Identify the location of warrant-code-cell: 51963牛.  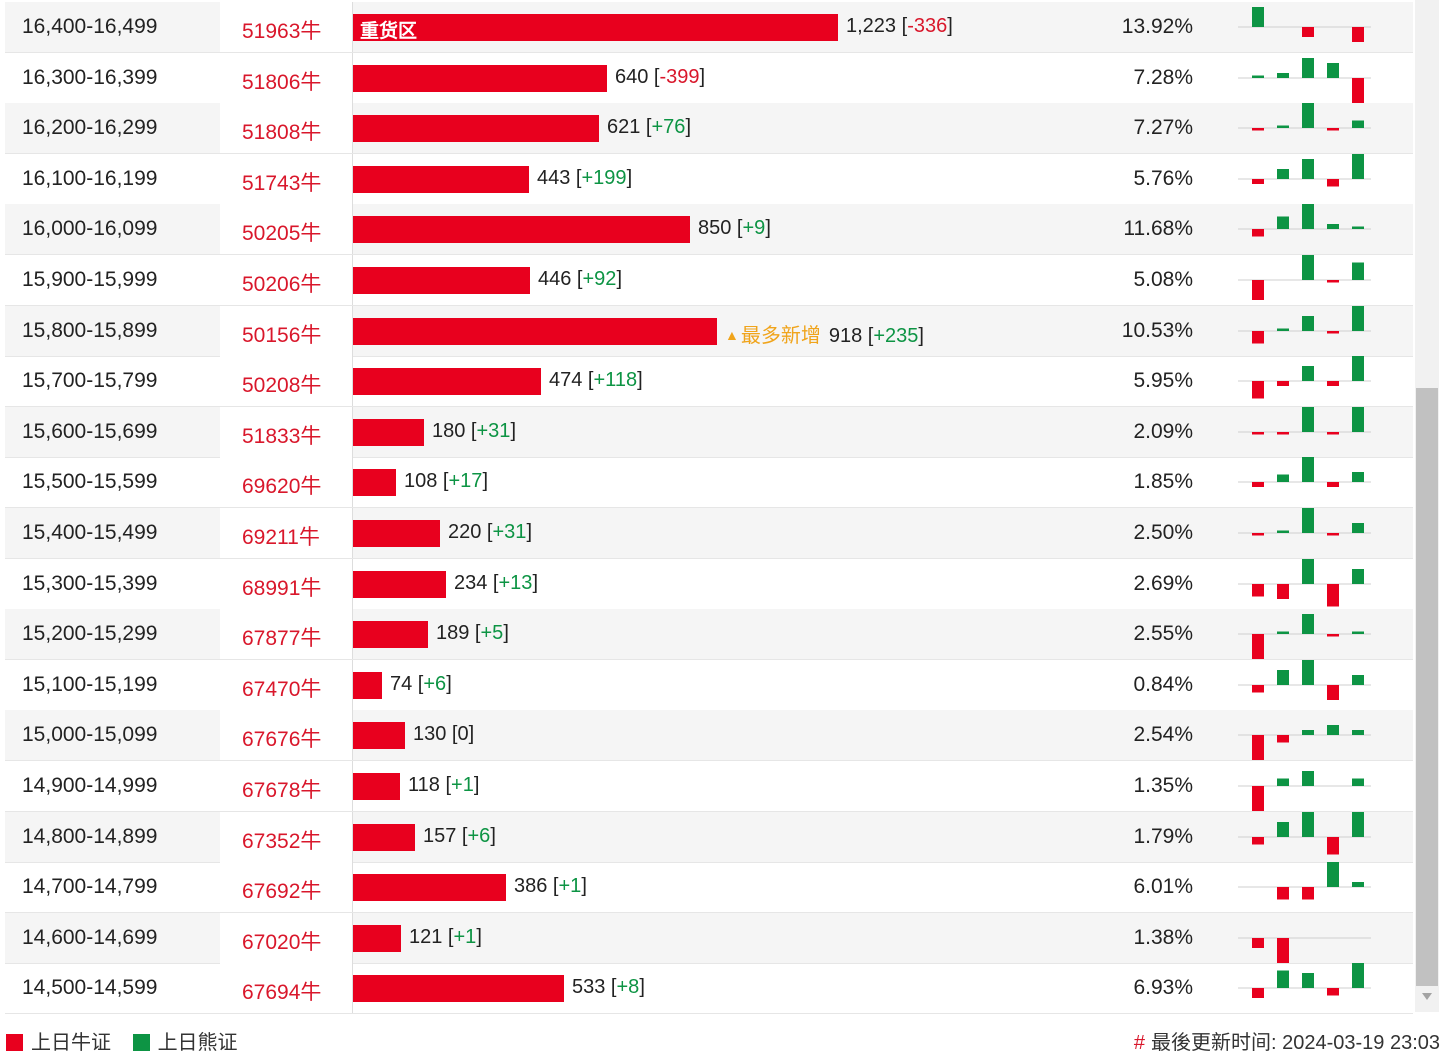
(286, 27).